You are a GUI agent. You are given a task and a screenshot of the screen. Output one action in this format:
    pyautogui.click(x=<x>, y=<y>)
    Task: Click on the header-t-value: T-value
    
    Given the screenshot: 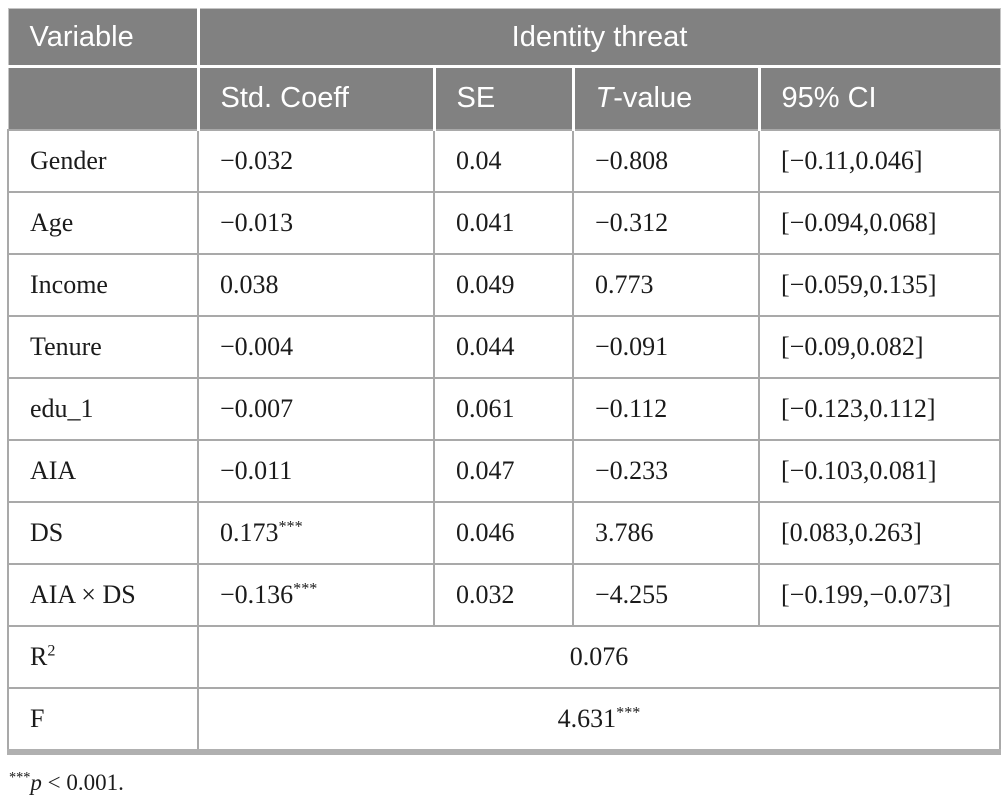 What is the action you would take?
    pyautogui.click(x=667, y=98)
    